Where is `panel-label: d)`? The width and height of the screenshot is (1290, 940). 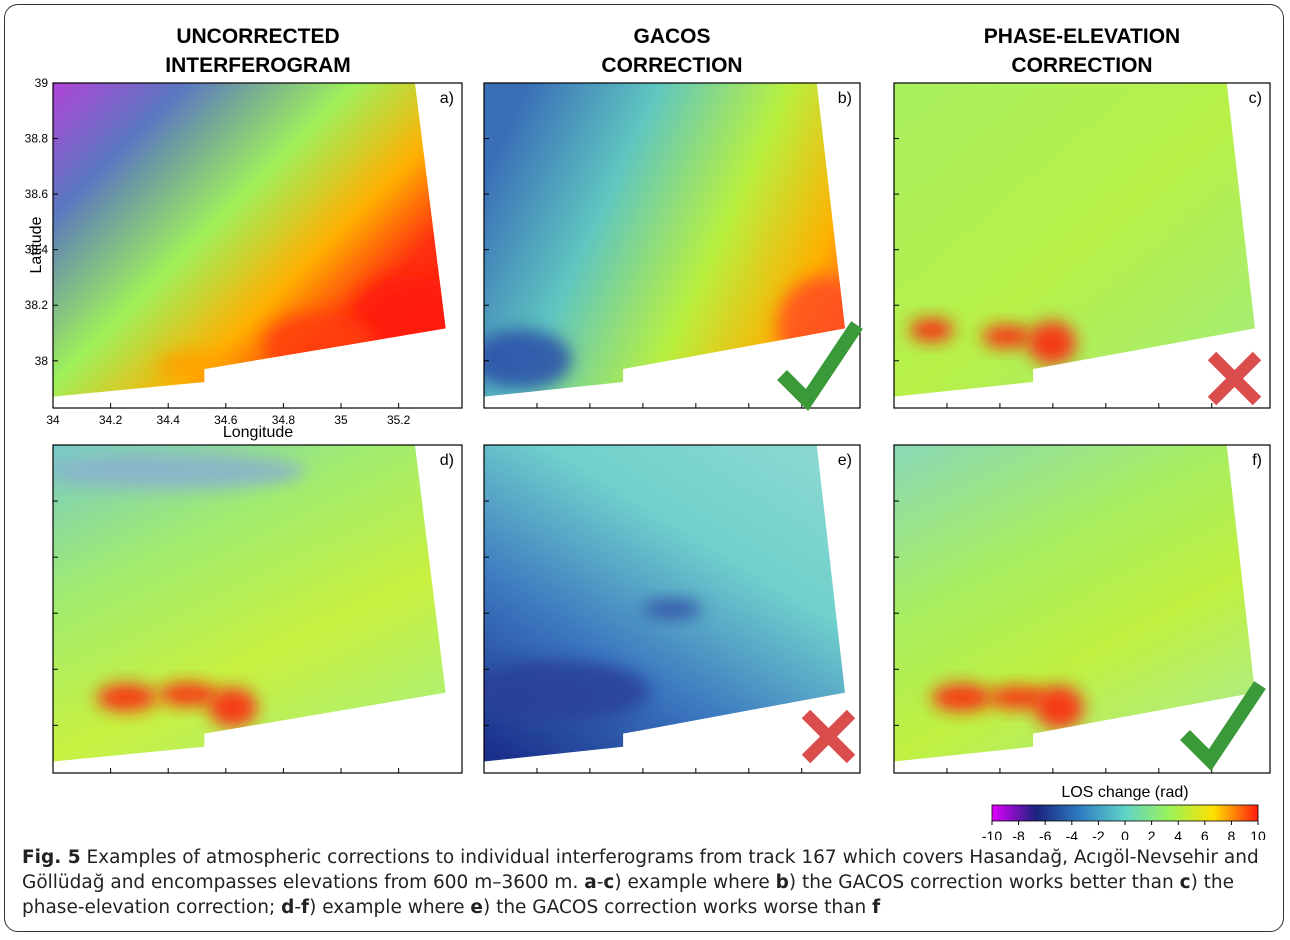
panel-label: d) is located at coordinates (447, 460).